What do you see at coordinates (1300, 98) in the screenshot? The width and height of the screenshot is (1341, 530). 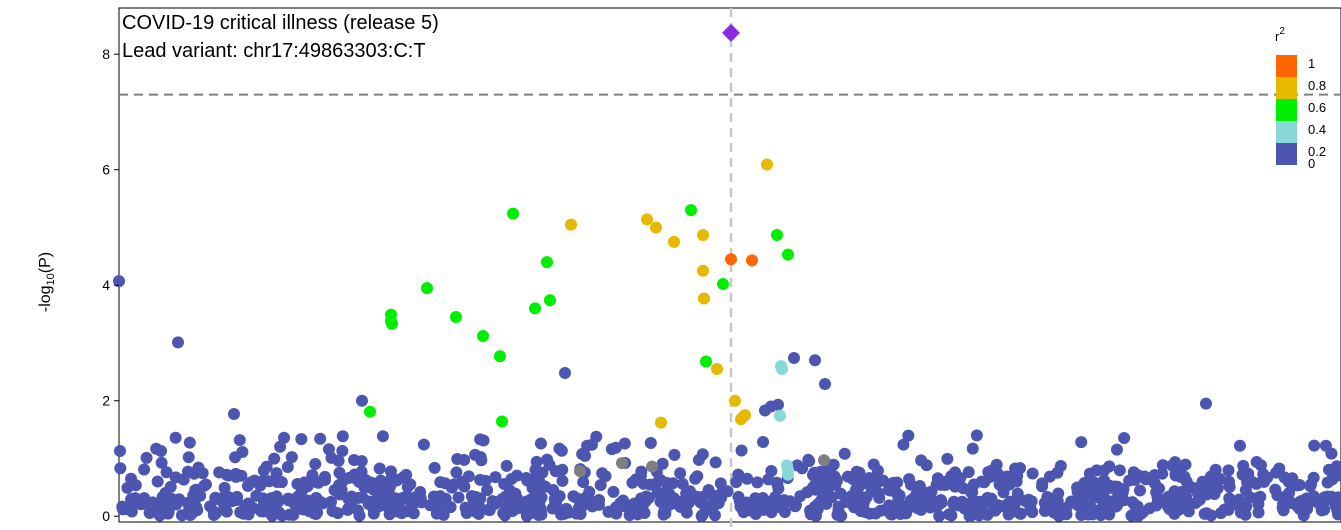 I see `legend: r2 1 0.8 0.6 0.4 0.20` at bounding box center [1300, 98].